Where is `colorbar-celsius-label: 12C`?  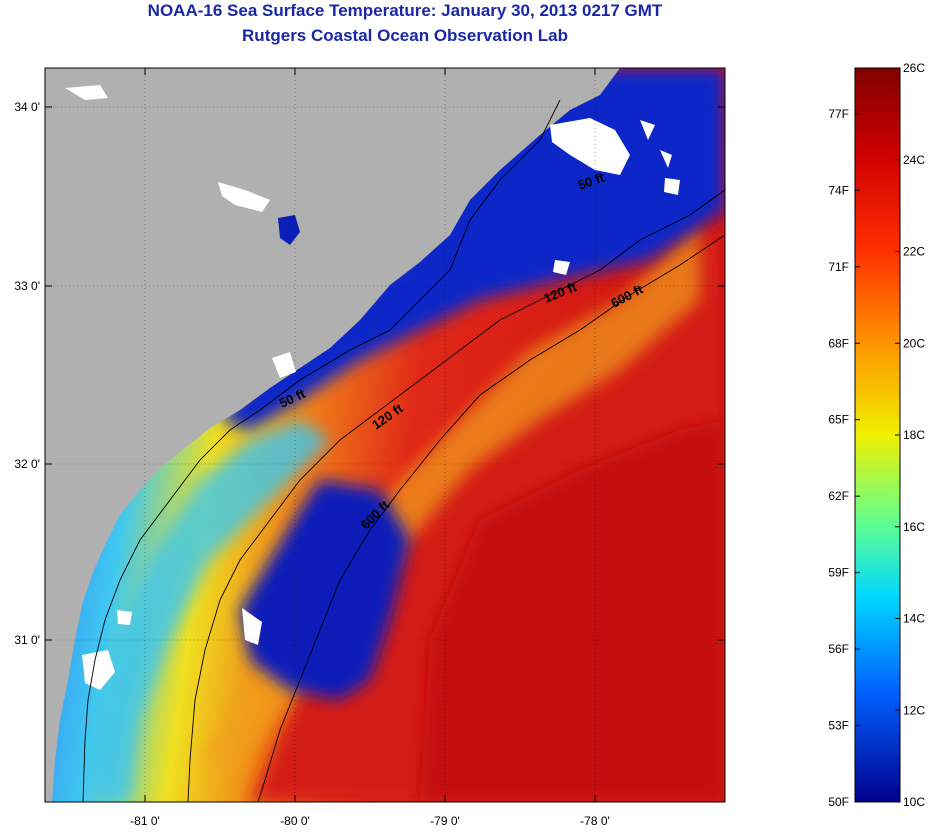
colorbar-celsius-label: 12C is located at coordinates (914, 710).